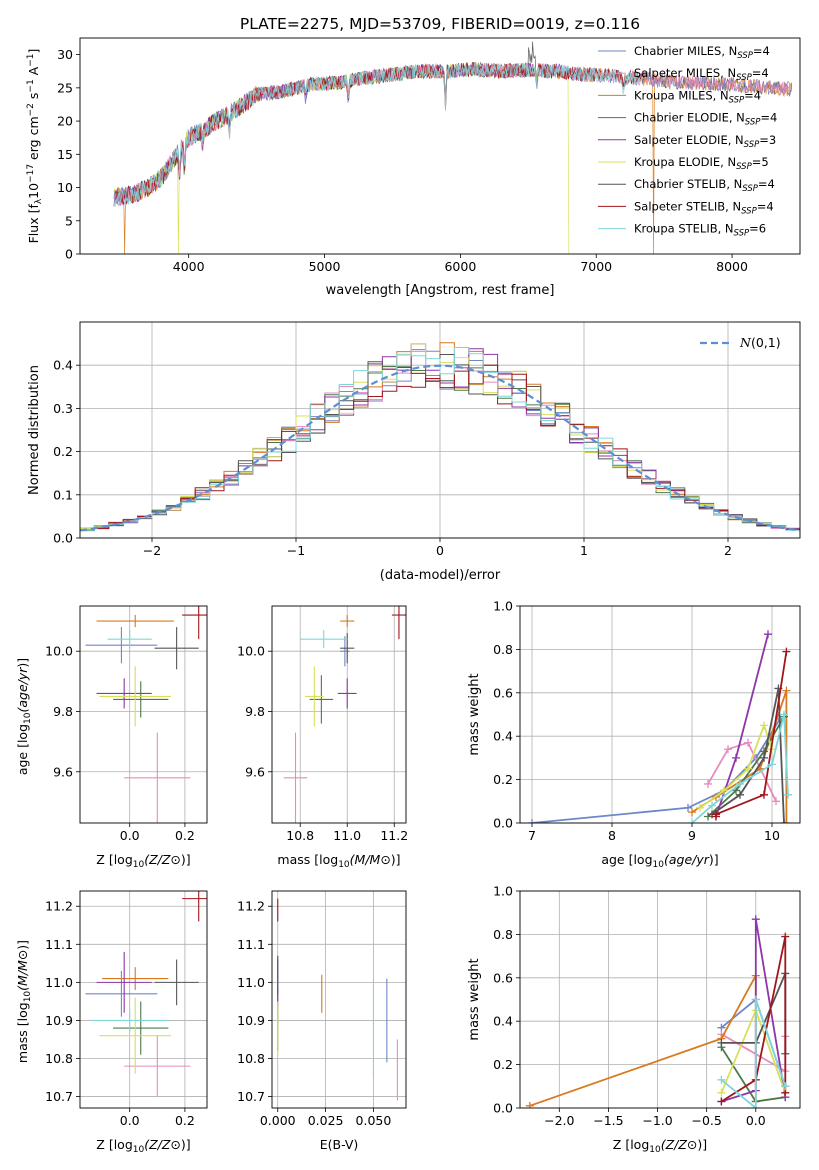  What do you see at coordinates (347, 835) in the screenshot?
I see `x-tick-label: 11.0` at bounding box center [347, 835].